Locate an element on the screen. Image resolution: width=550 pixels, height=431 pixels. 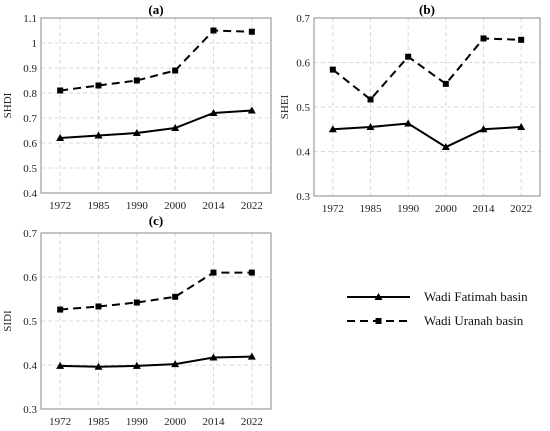
legend-label-fatimah: Wadi Fatimah basin is located at coordinates (476, 296).